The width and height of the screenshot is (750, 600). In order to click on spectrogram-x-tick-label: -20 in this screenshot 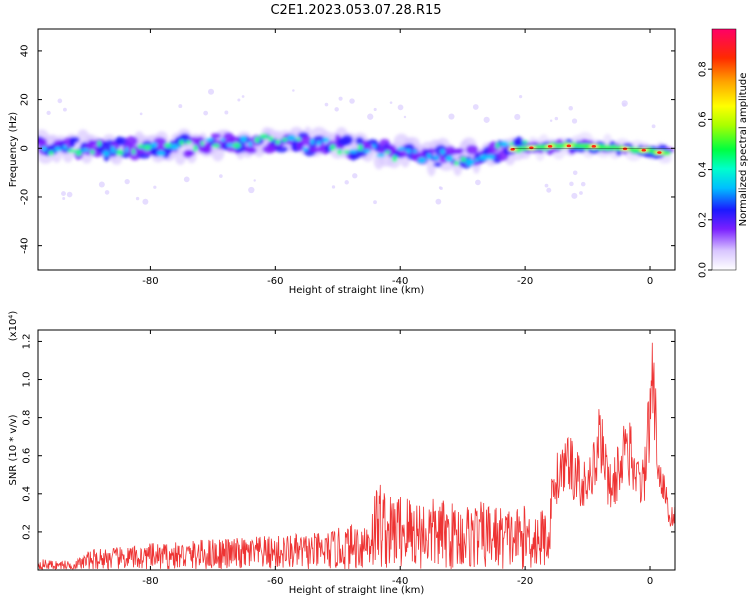, I will do `click(525, 281)`.